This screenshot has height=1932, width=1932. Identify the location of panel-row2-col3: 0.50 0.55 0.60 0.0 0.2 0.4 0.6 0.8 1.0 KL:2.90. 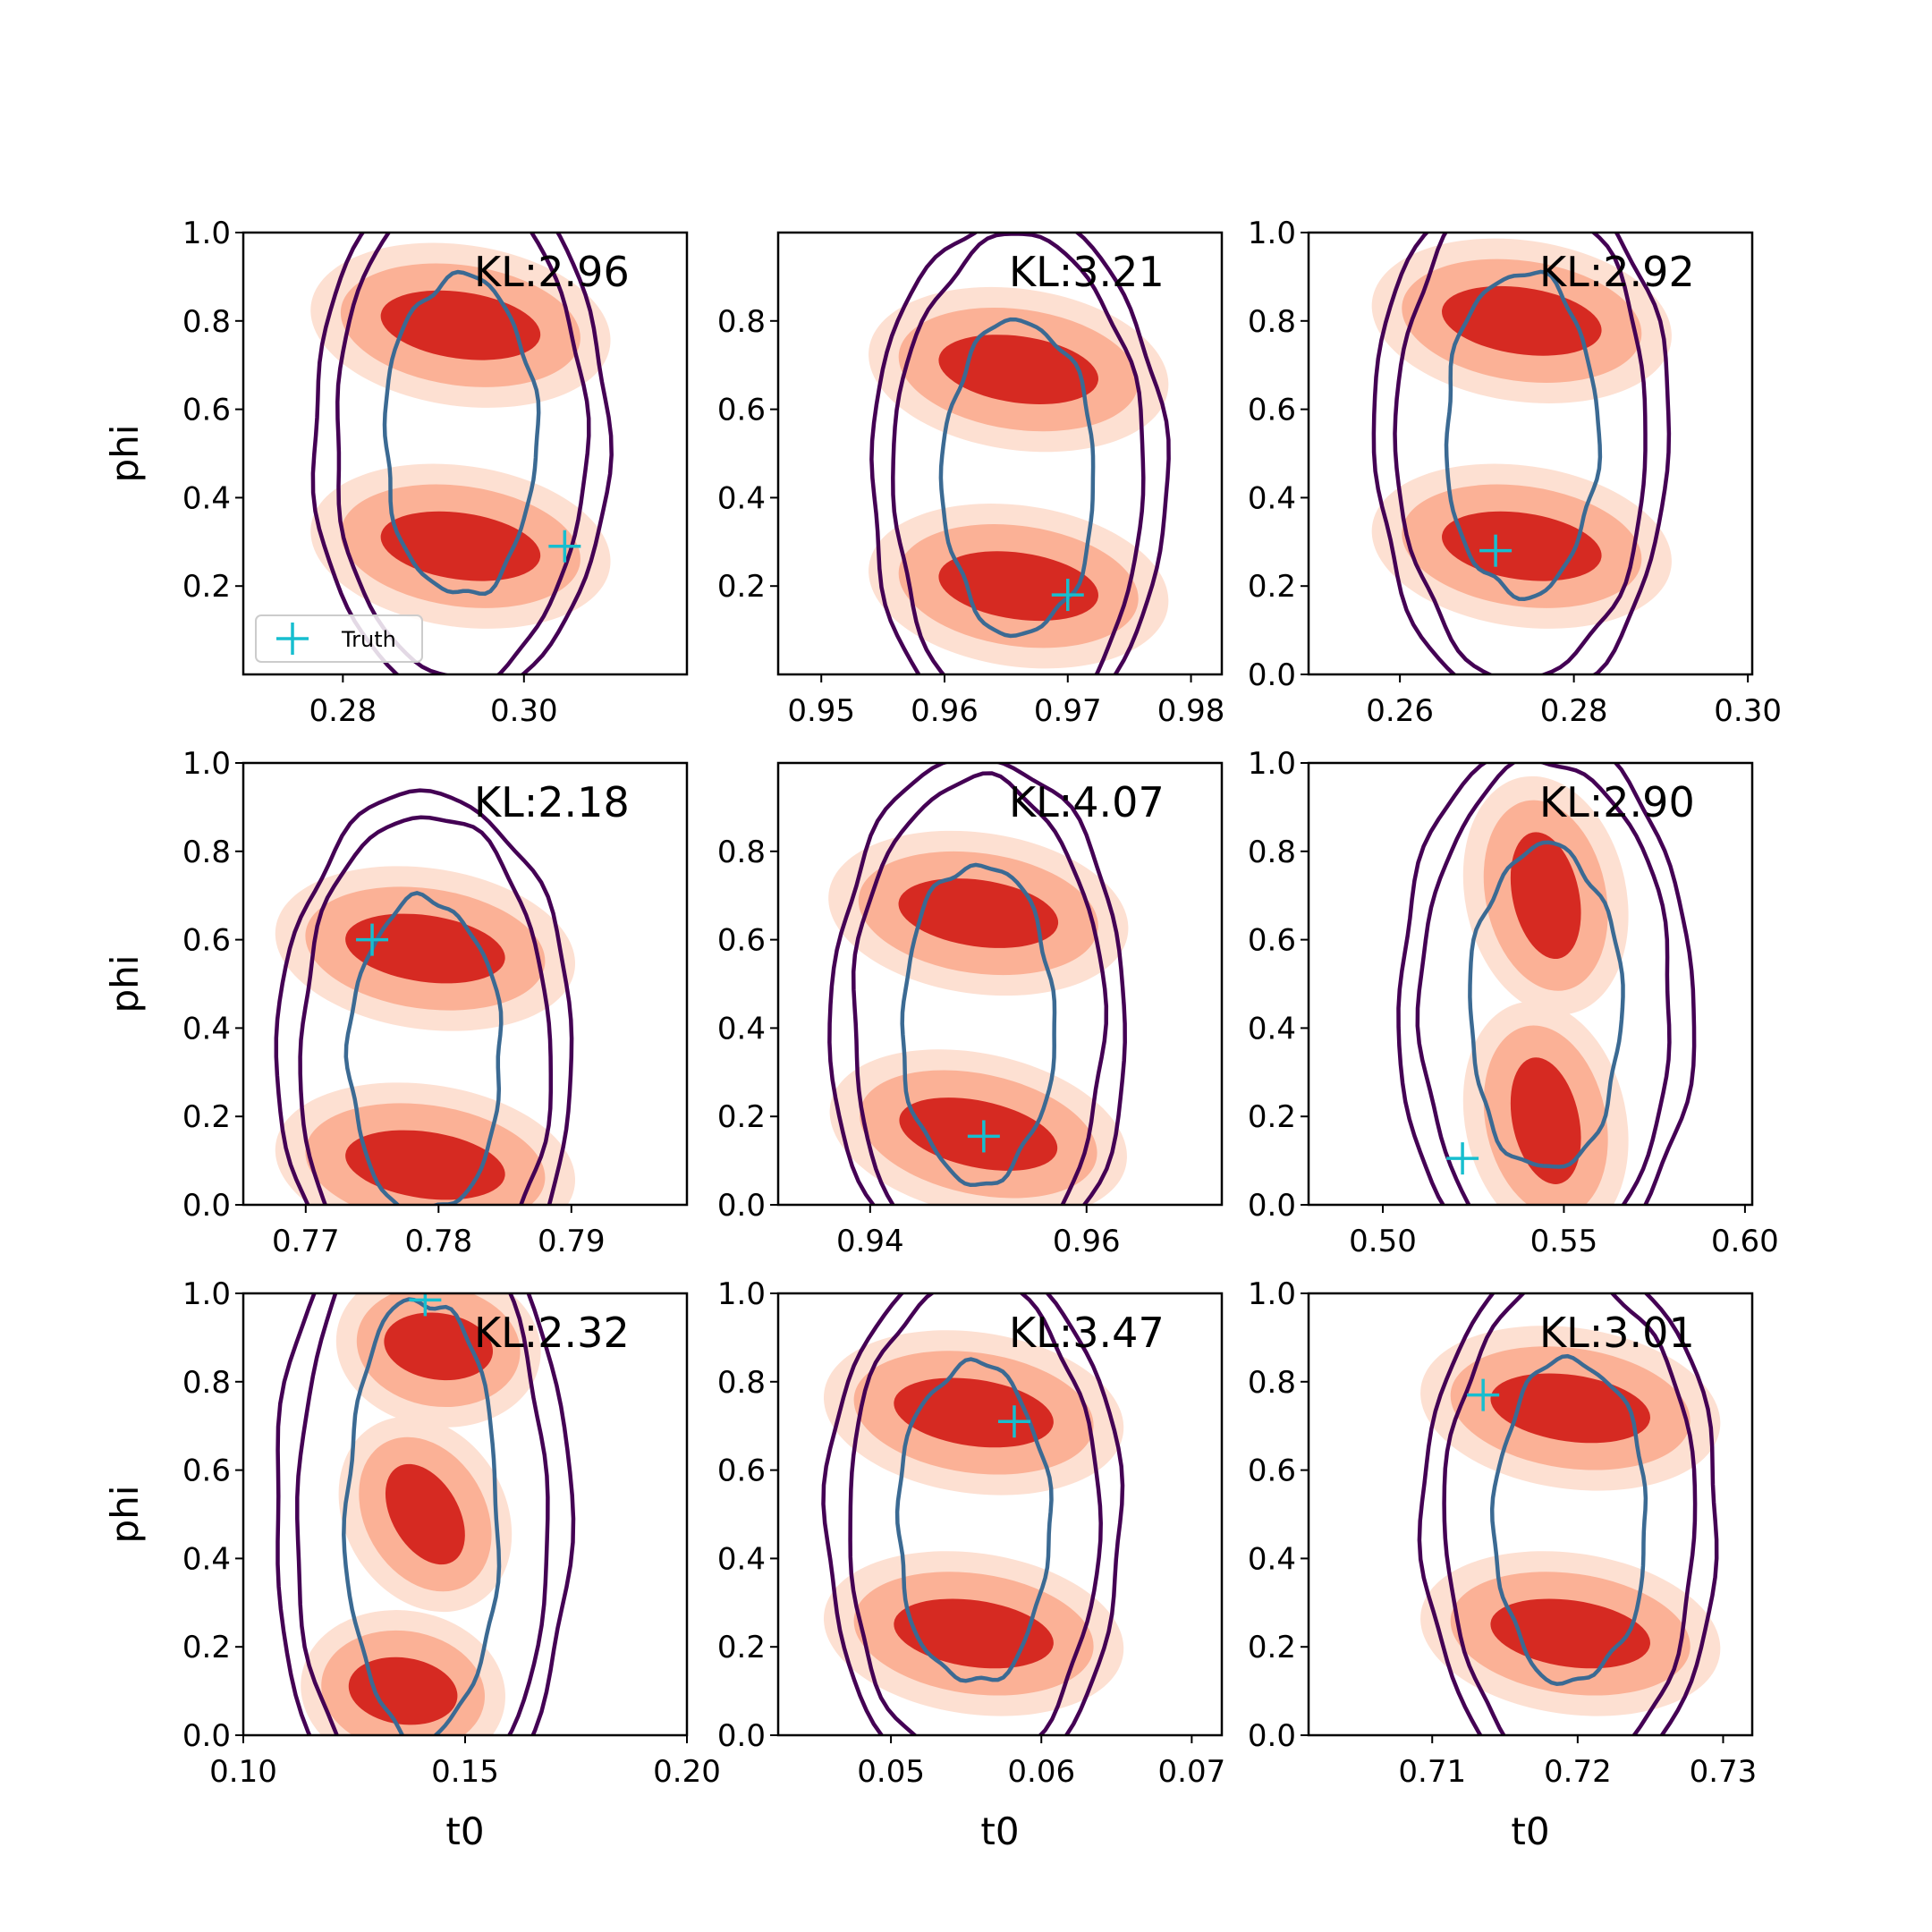
(1513, 1002).